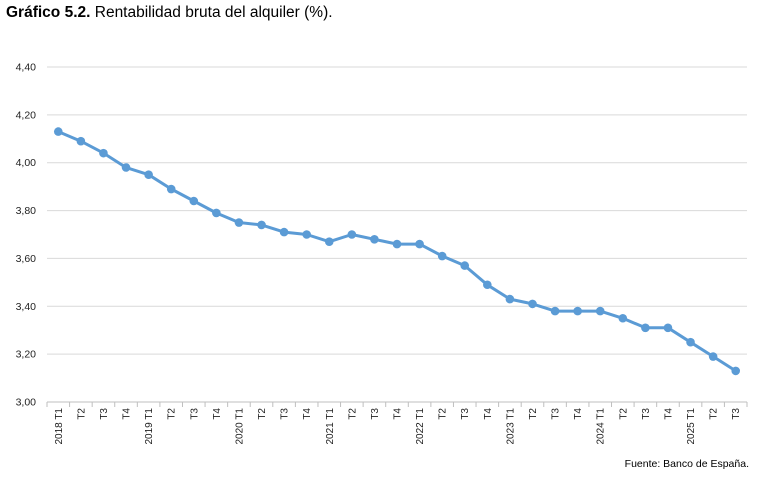 This screenshot has height=479, width=779. What do you see at coordinates (26, 211) in the screenshot?
I see `y-tick-label: 3,80` at bounding box center [26, 211].